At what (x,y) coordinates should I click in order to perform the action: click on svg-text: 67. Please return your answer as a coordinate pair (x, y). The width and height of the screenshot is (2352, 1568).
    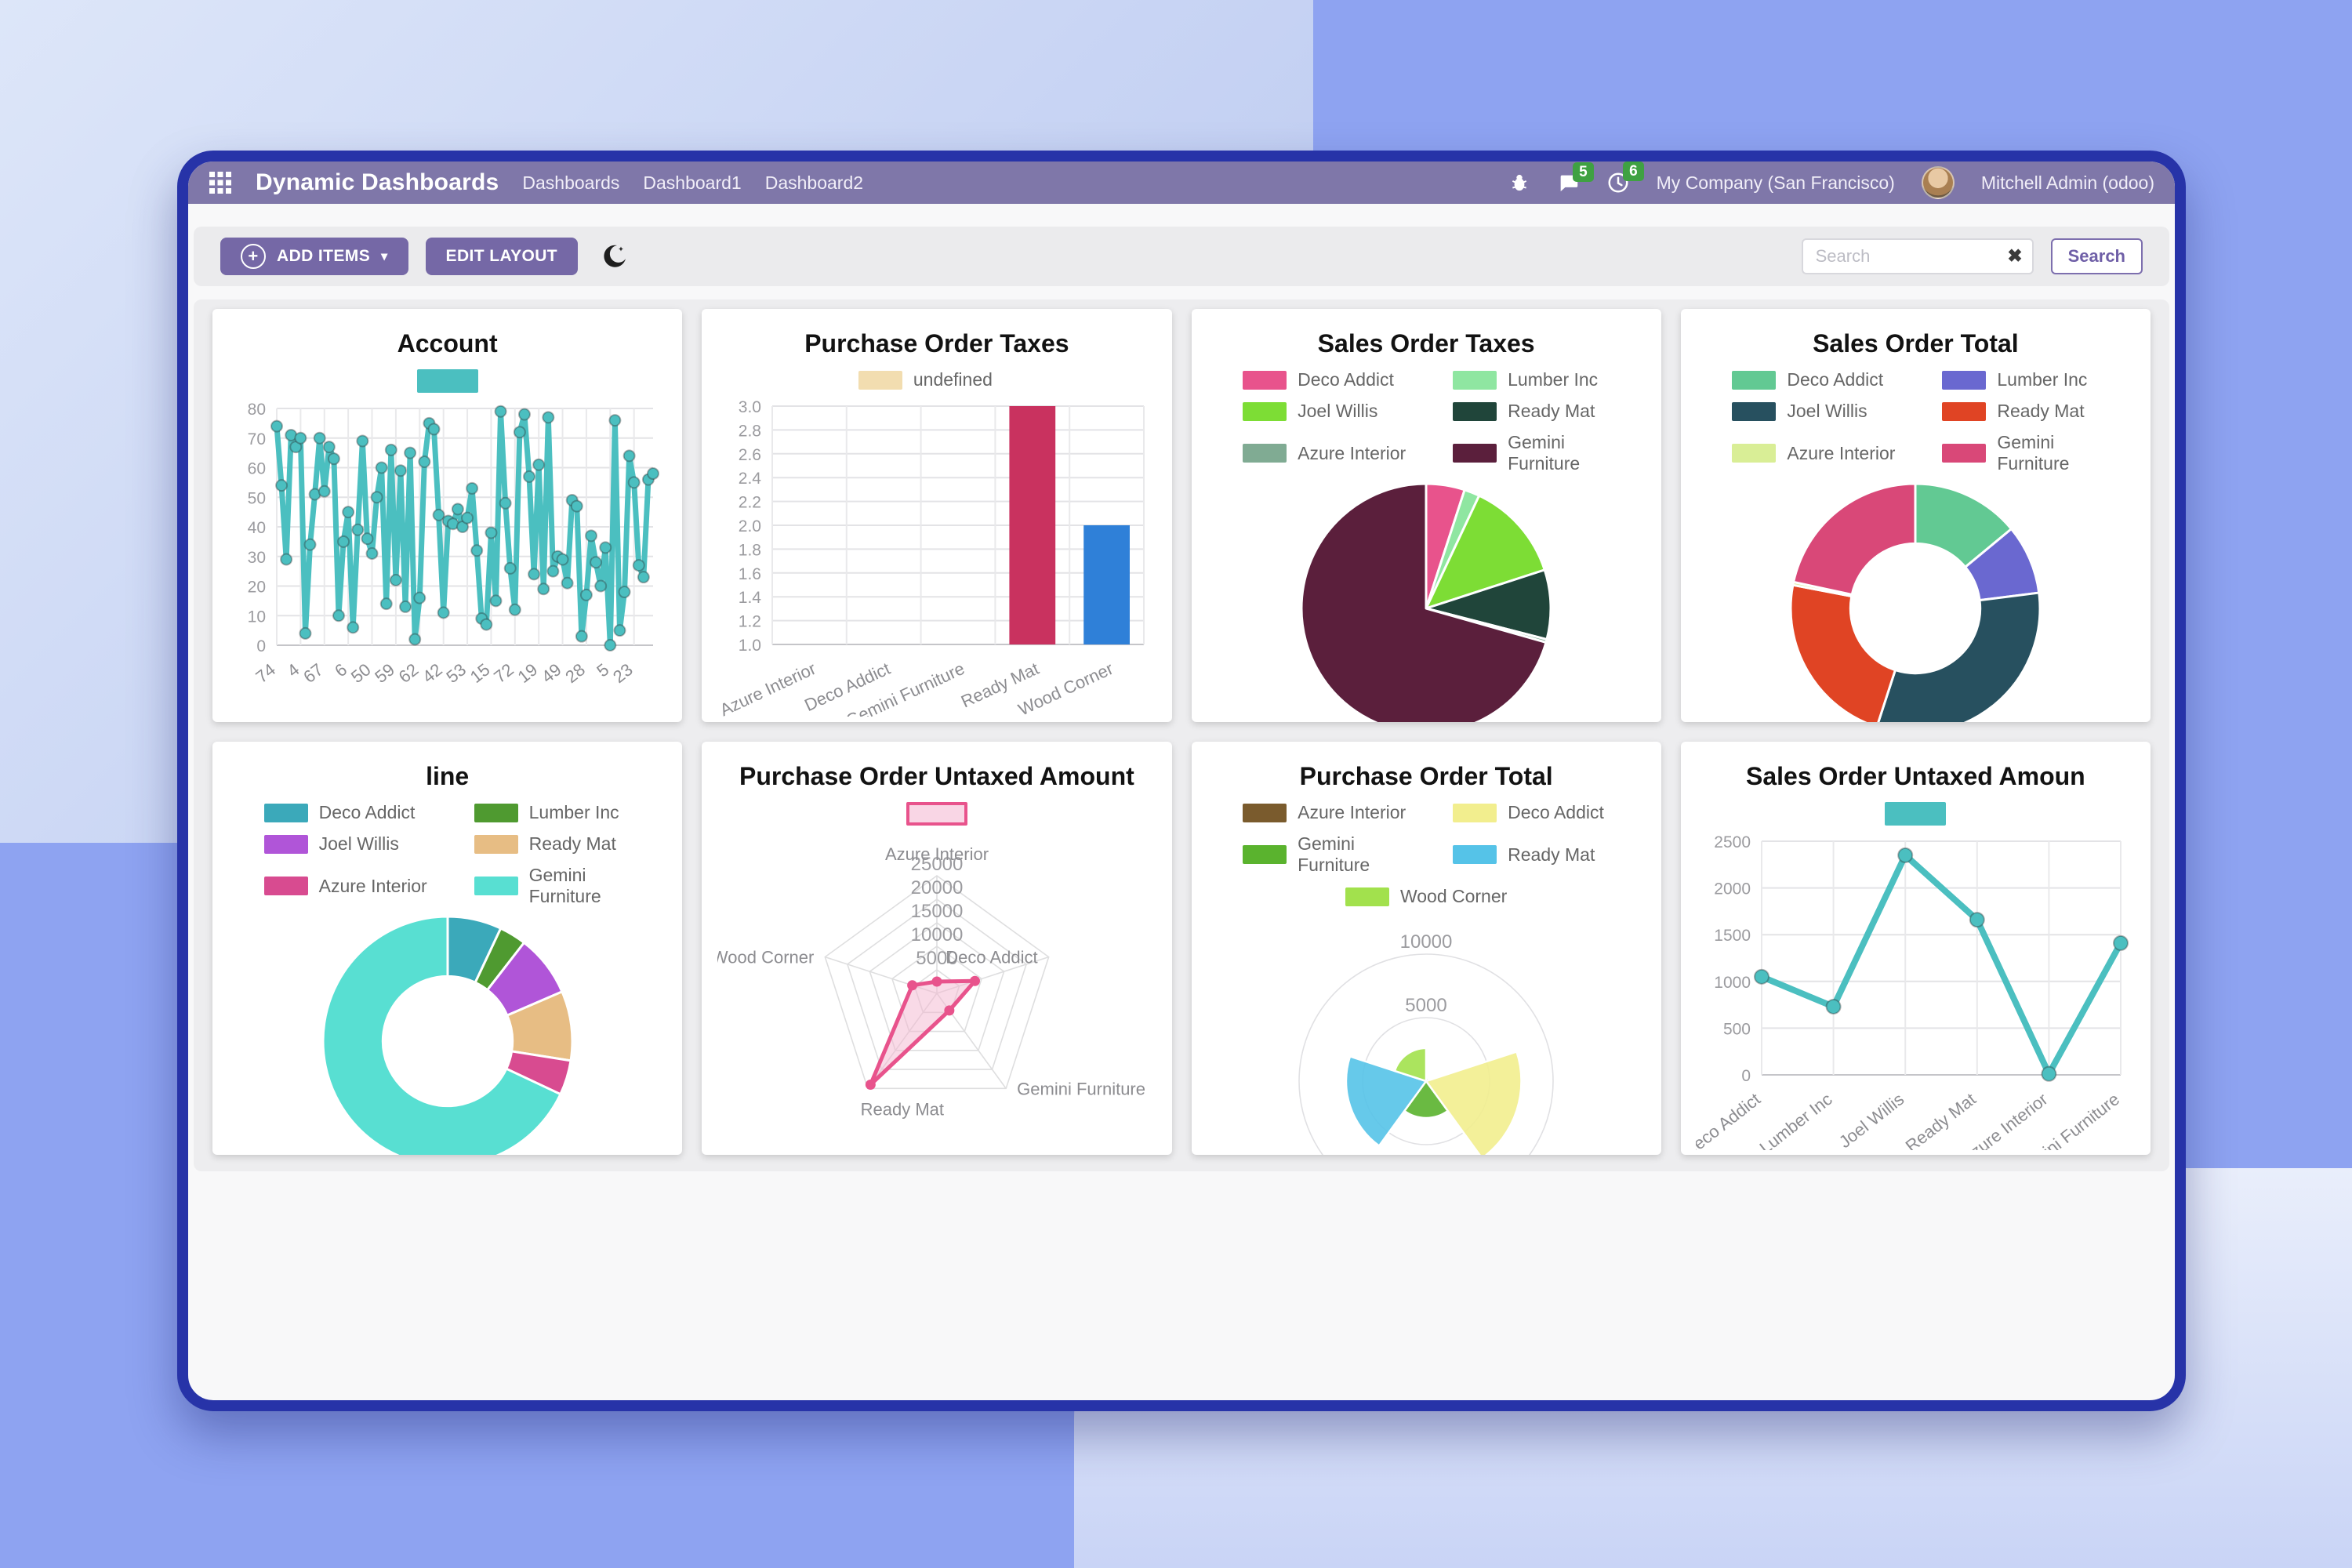
    Looking at the image, I should click on (313, 673).